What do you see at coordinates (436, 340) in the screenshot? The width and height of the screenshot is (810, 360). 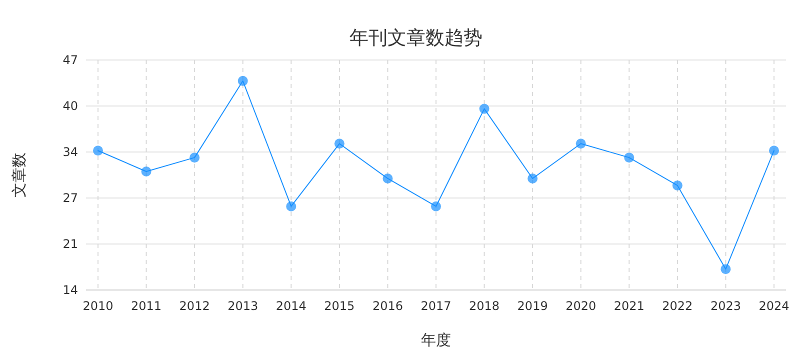 I see `x-axis-title: 年度` at bounding box center [436, 340].